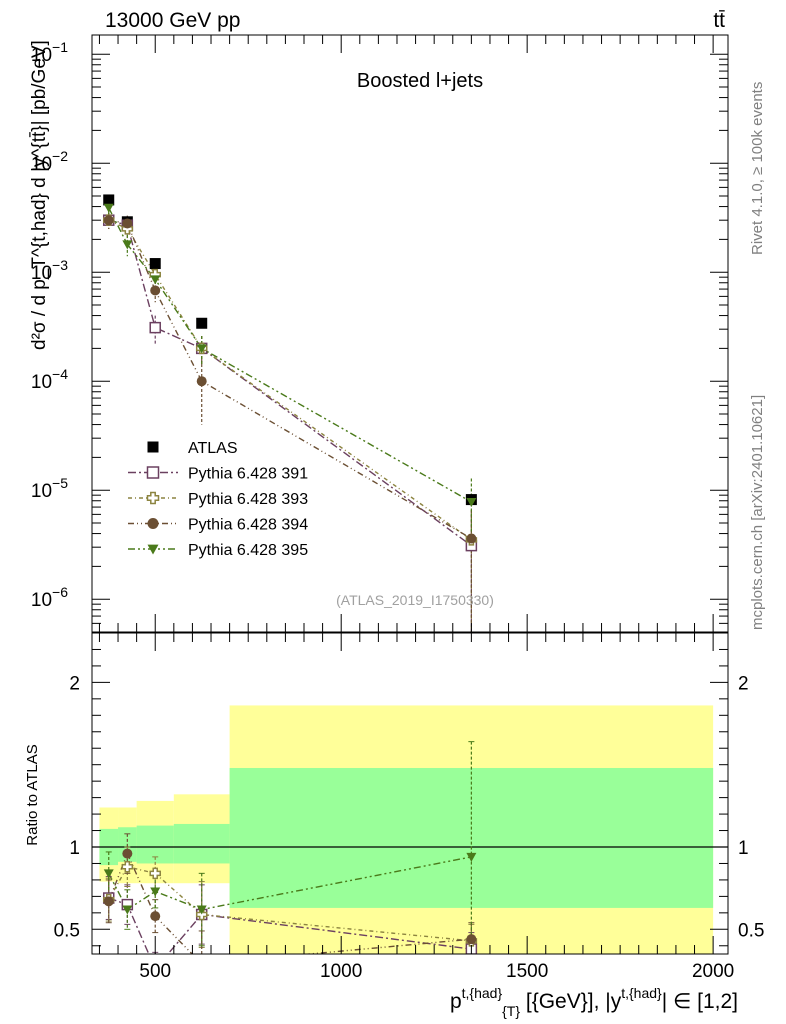 Image resolution: width=786 pixels, height=1024 pixels. Describe the element at coordinates (757, 512) in the screenshot. I see `mcplots-label: mcplots.cern.ch [arXiv:2401.10621]` at that location.